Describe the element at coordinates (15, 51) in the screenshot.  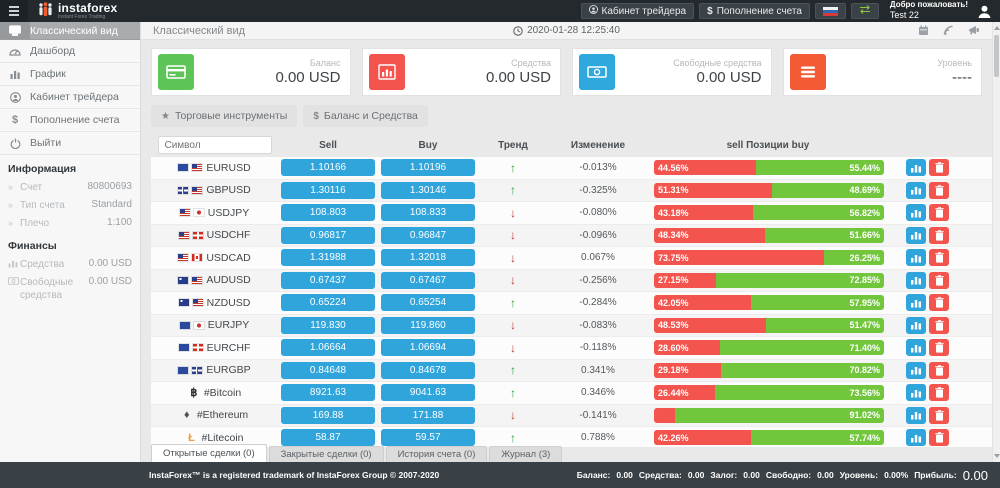
I see `dashboard-icon` at that location.